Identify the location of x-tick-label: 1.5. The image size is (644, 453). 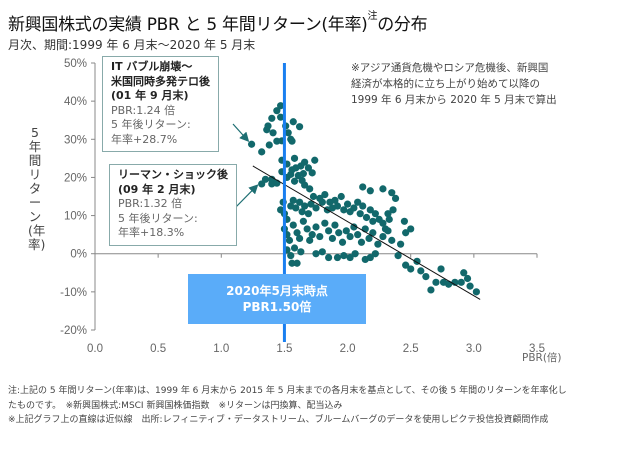
(284, 349).